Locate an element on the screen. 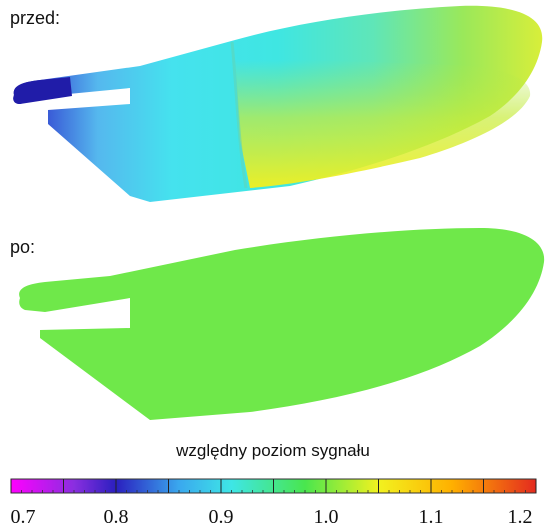  colorbar is located at coordinates (273, 486).